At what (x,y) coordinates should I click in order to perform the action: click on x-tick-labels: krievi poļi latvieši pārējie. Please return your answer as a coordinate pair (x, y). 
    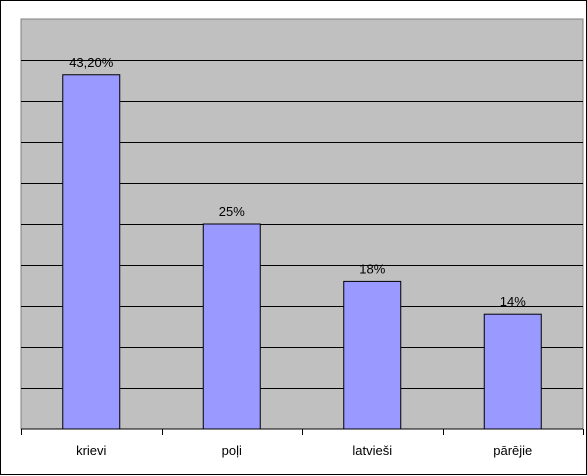
    Looking at the image, I should click on (304, 450).